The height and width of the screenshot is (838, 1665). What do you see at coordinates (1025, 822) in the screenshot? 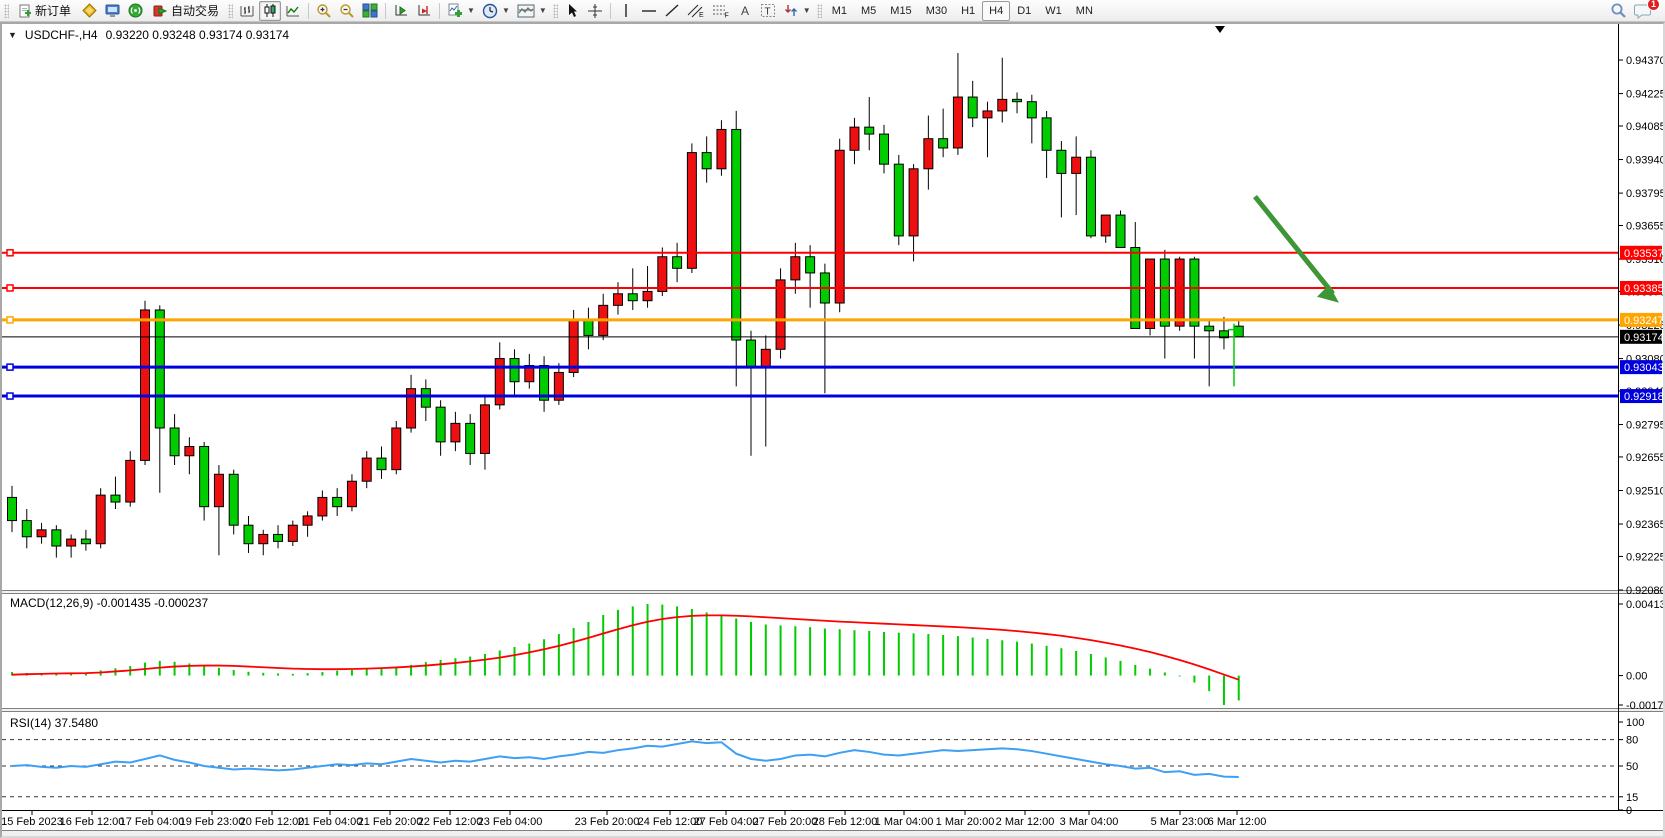
I see `date-axis-label: 2 Mar 12:00` at bounding box center [1025, 822].